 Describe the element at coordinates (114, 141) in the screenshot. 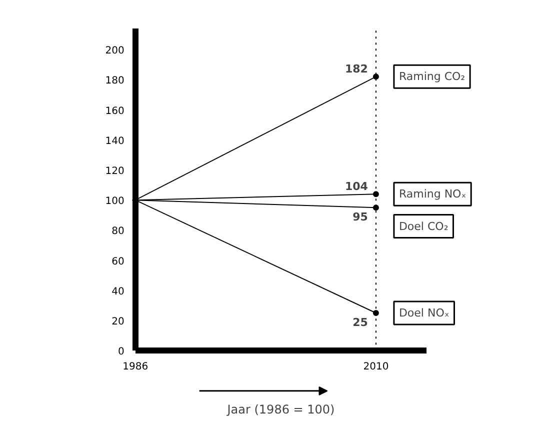

I see `y-tick-label: 140` at that location.